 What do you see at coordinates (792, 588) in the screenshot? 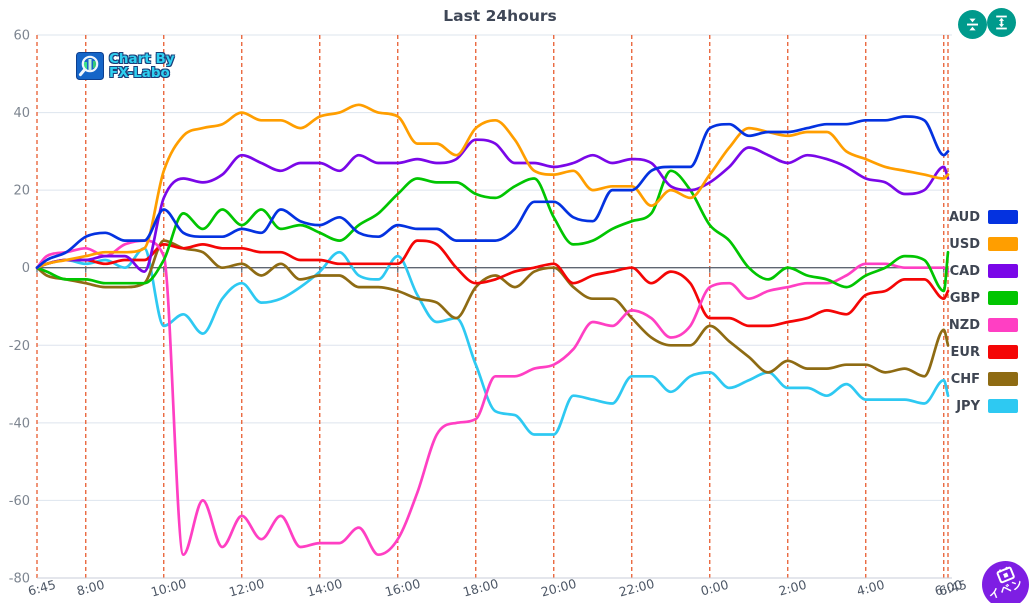
I see `x-tick-label: 2:00` at bounding box center [792, 588].